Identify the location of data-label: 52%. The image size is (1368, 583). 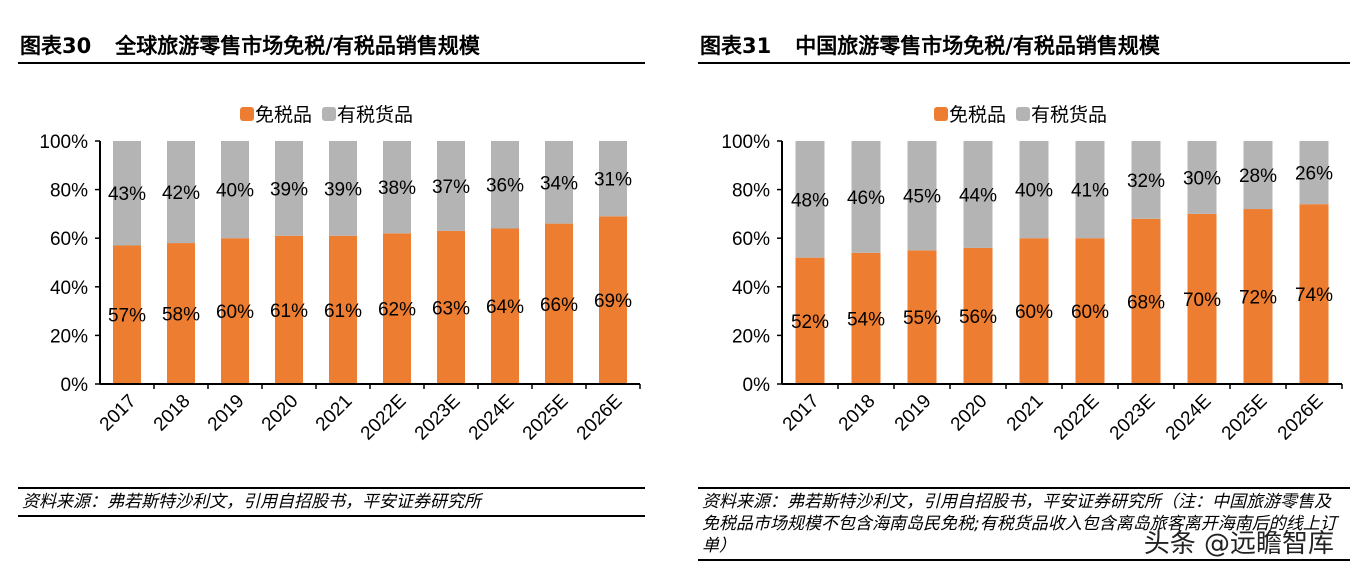
(810, 322).